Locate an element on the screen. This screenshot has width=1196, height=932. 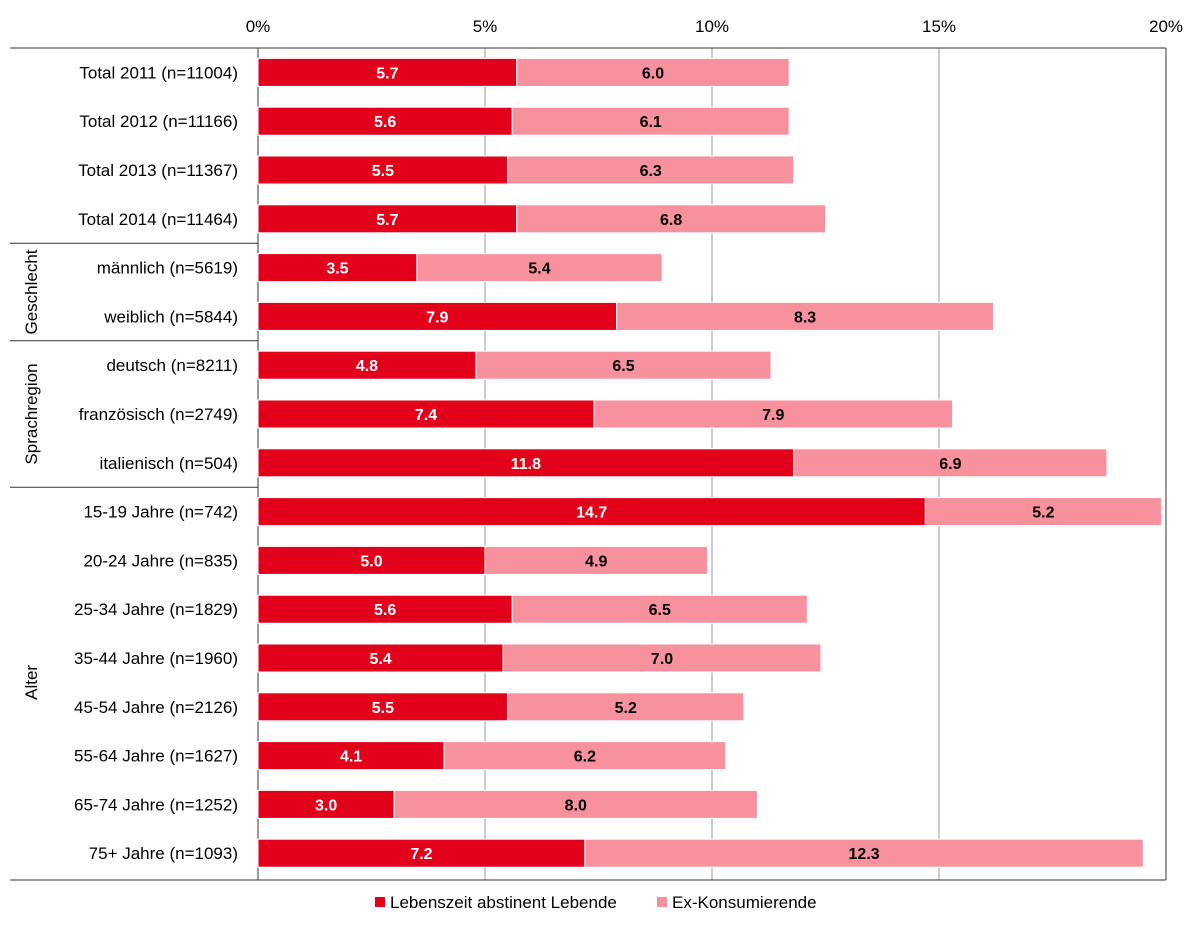
x-axis-ticks: 0% 5% 10% 15% 20% is located at coordinates (714, 26).